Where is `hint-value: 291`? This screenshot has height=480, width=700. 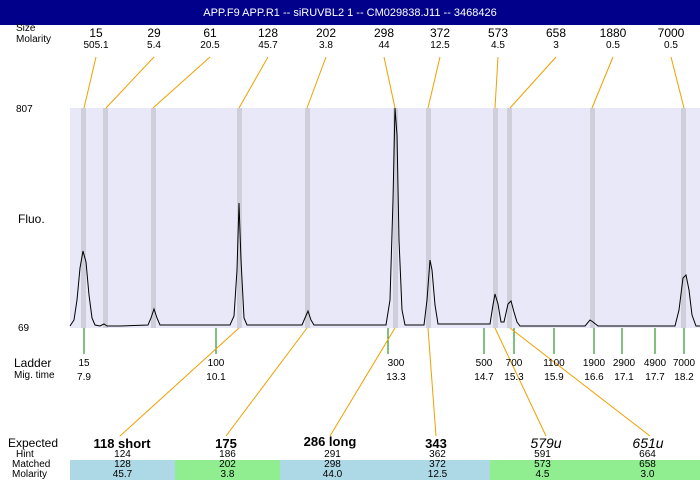
hint-value: 291 is located at coordinates (332, 454).